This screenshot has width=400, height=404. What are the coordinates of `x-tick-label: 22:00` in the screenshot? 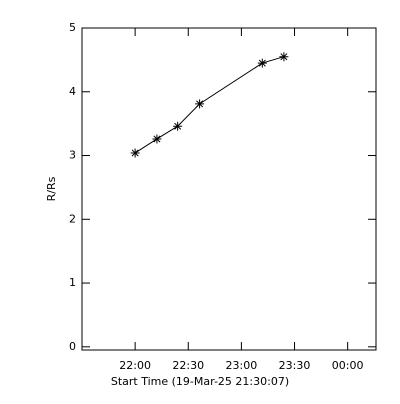 It's located at (135, 365).